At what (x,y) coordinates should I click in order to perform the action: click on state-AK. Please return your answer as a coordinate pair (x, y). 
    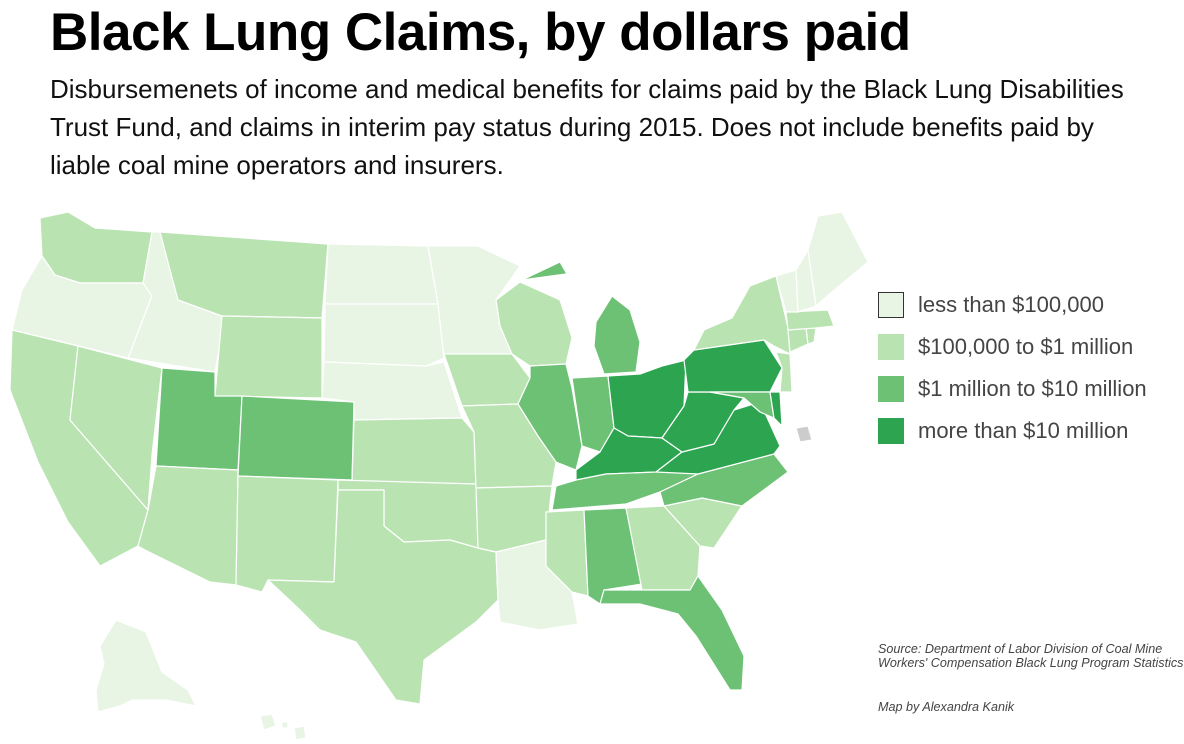
    Looking at the image, I should click on (146, 666).